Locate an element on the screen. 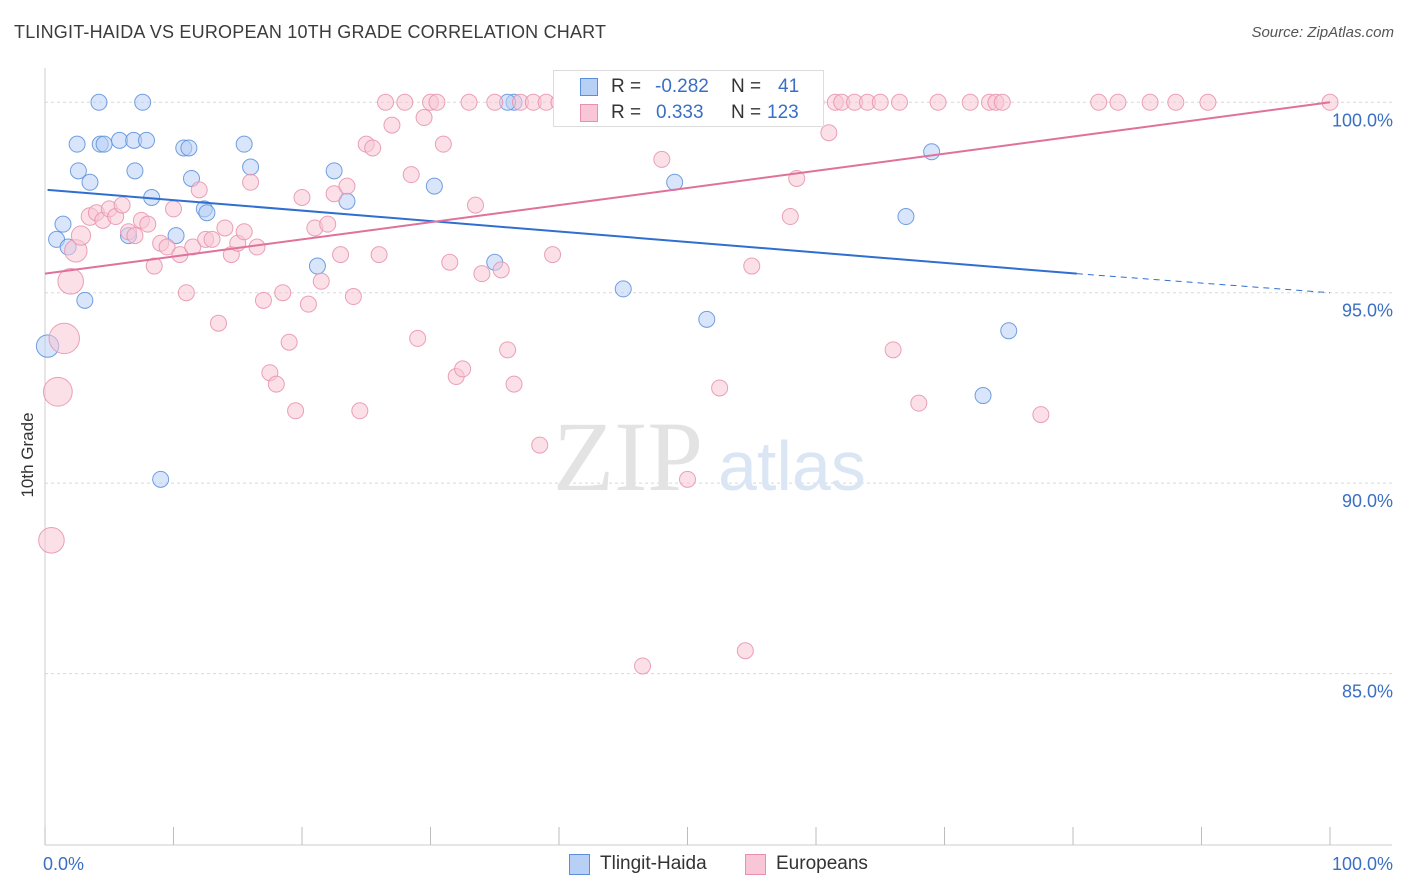 The height and width of the screenshot is (892, 1406). y-axis-title: 10th Grade is located at coordinates (27, 454).